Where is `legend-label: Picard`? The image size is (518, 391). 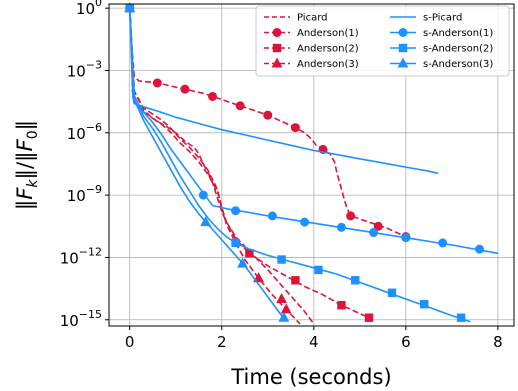 legend-label: Picard is located at coordinates (312, 18).